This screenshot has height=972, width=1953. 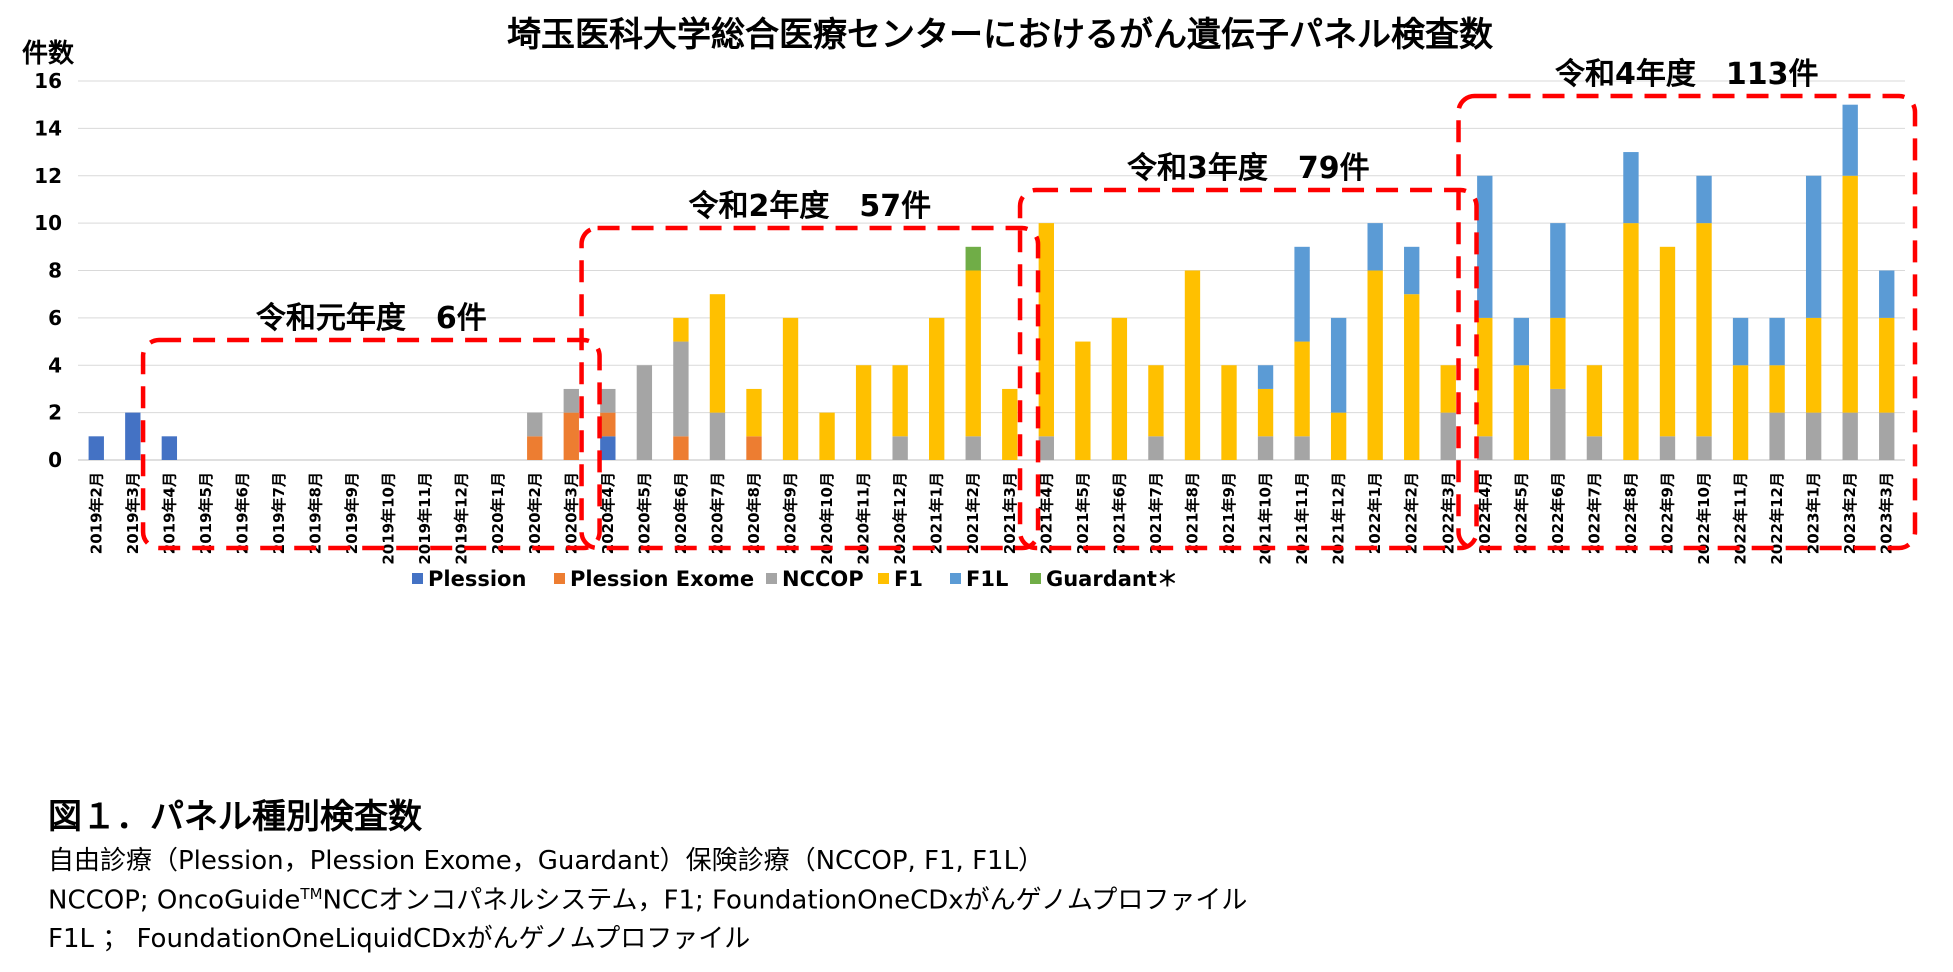 What do you see at coordinates (1741, 518) in the screenshot?
I see `x-tick-label: 2022年11月` at bounding box center [1741, 518].